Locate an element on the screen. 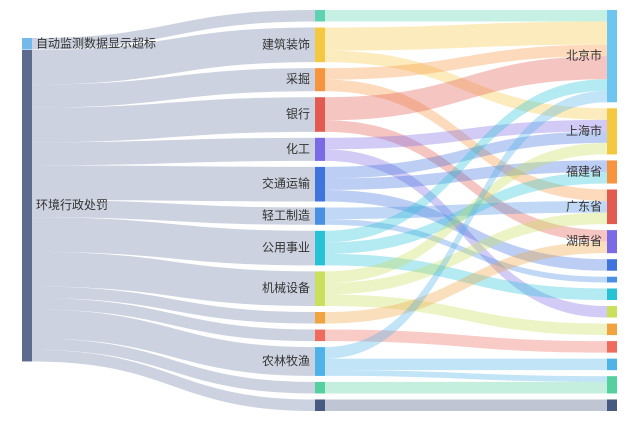 This screenshot has width=640, height=426. sankey-node-label: 银行 is located at coordinates (298, 114).